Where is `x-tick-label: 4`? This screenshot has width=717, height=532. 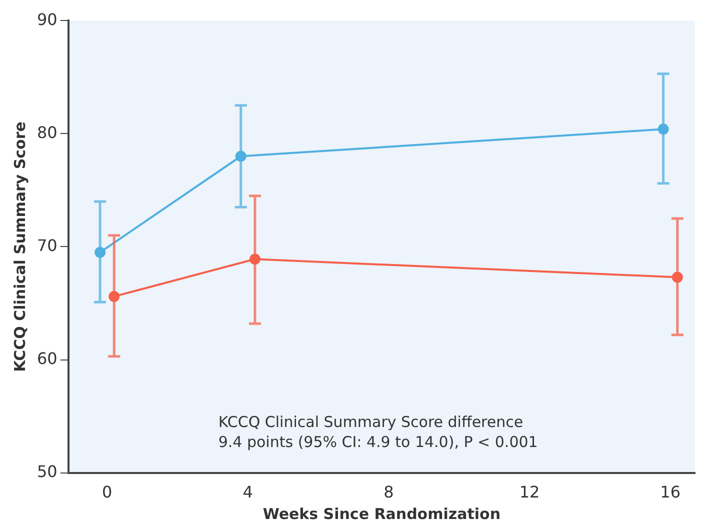
x-tick-label: 4 is located at coordinates (247, 492).